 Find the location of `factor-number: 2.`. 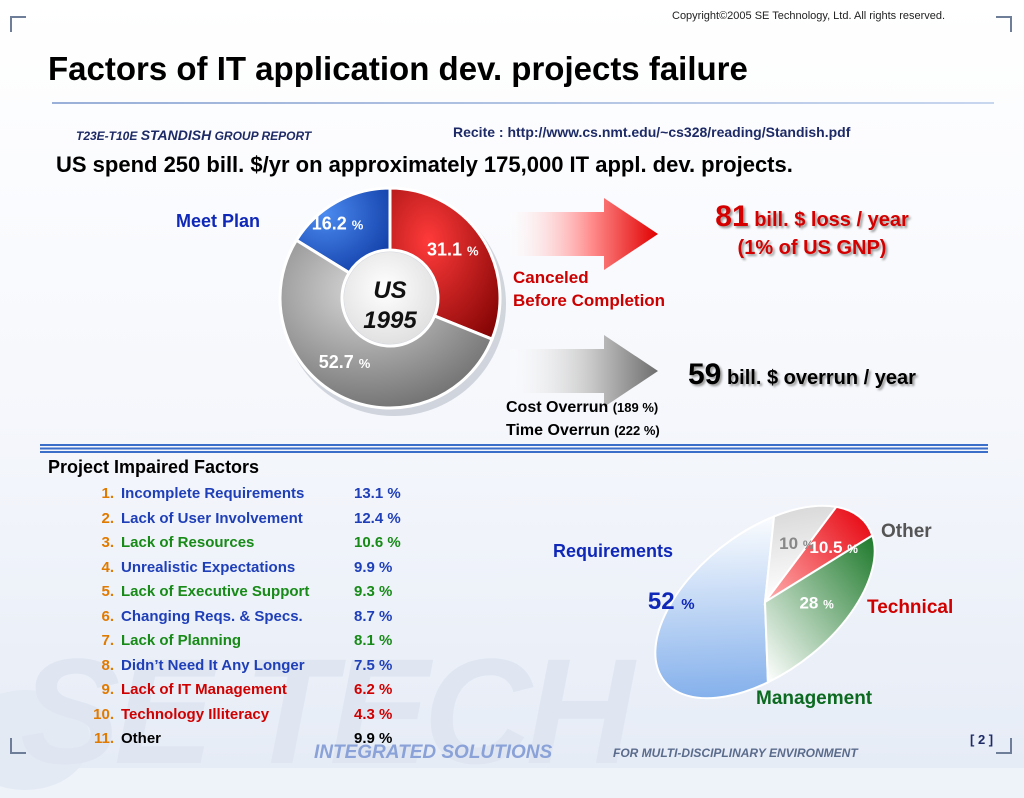

factor-number: 2. is located at coordinates (107, 518).